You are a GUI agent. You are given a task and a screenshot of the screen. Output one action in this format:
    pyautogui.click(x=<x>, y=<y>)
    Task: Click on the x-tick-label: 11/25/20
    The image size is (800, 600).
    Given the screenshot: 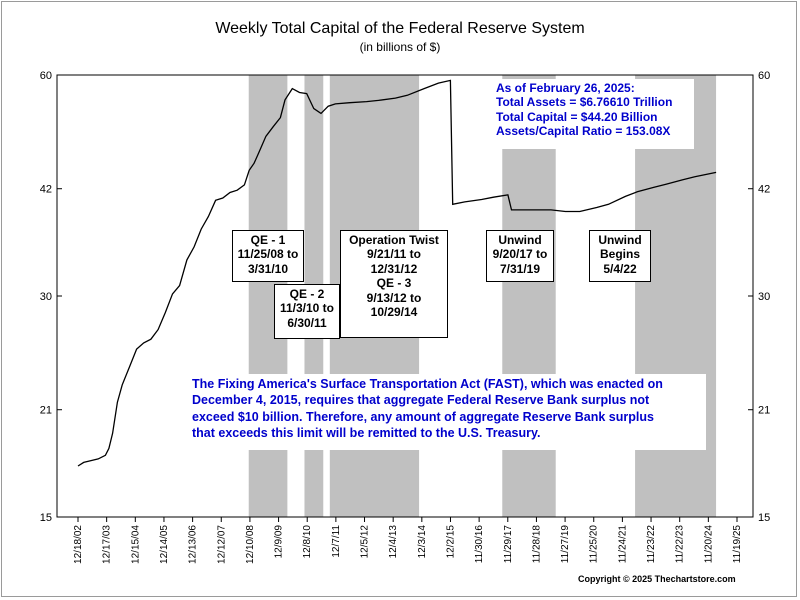 What is the action you would take?
    pyautogui.click(x=594, y=544)
    